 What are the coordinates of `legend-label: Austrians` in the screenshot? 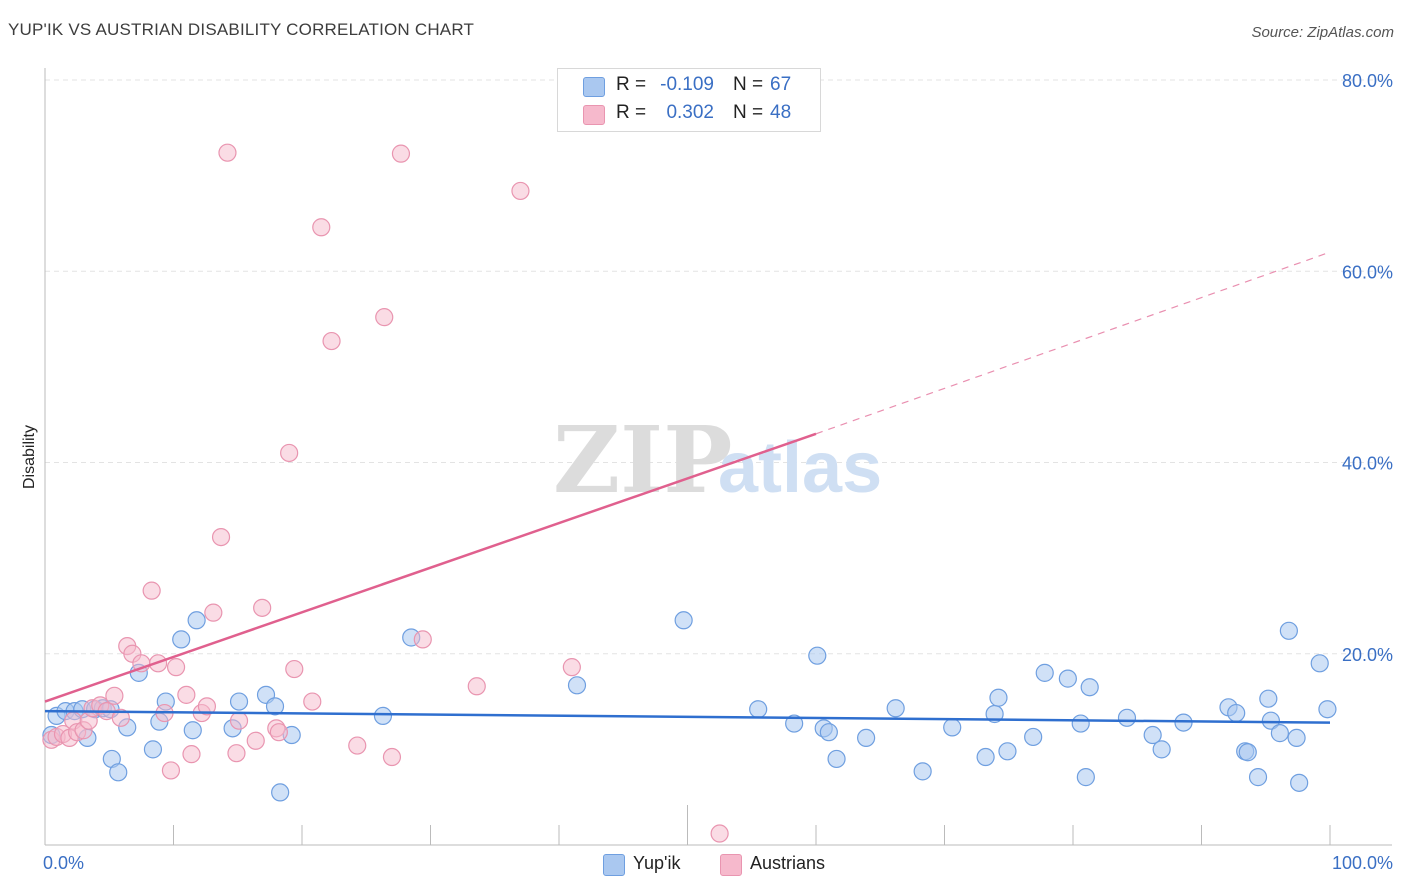 It's located at (788, 863).